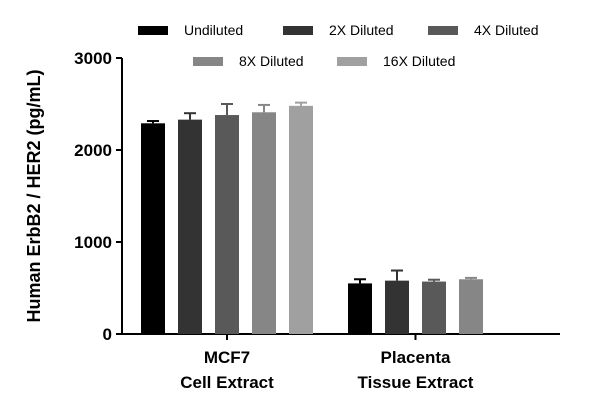 This screenshot has height=413, width=600. Describe the element at coordinates (34, 195) in the screenshot. I see `y-axis-label: Human ErbB2 / HER2 (pg/mL)` at that location.